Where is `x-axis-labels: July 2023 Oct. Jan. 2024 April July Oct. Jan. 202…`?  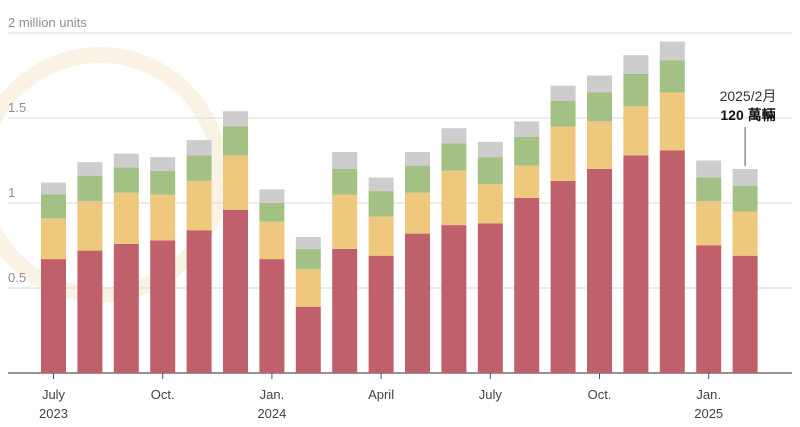 x-axis-labels: July 2023 Oct. Jan. 2024 April July Oct. Jan. 202… is located at coordinates (381, 397).